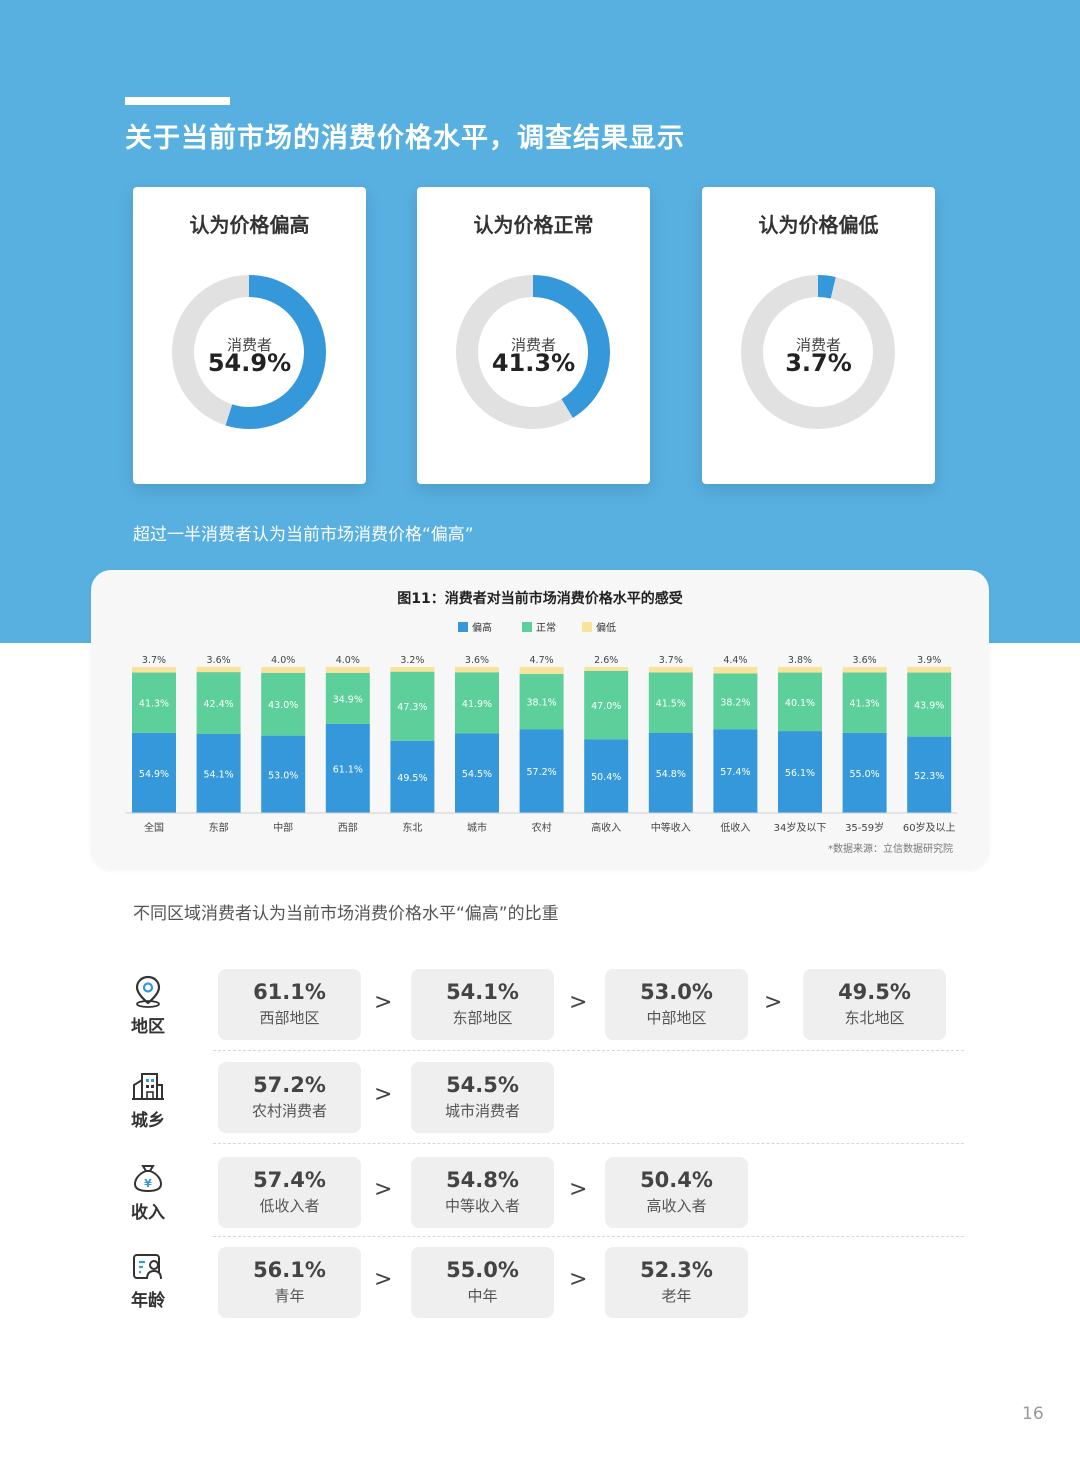 Image resolution: width=1080 pixels, height=1459 pixels. I want to click on x-tick-label: 中部, so click(283, 827).